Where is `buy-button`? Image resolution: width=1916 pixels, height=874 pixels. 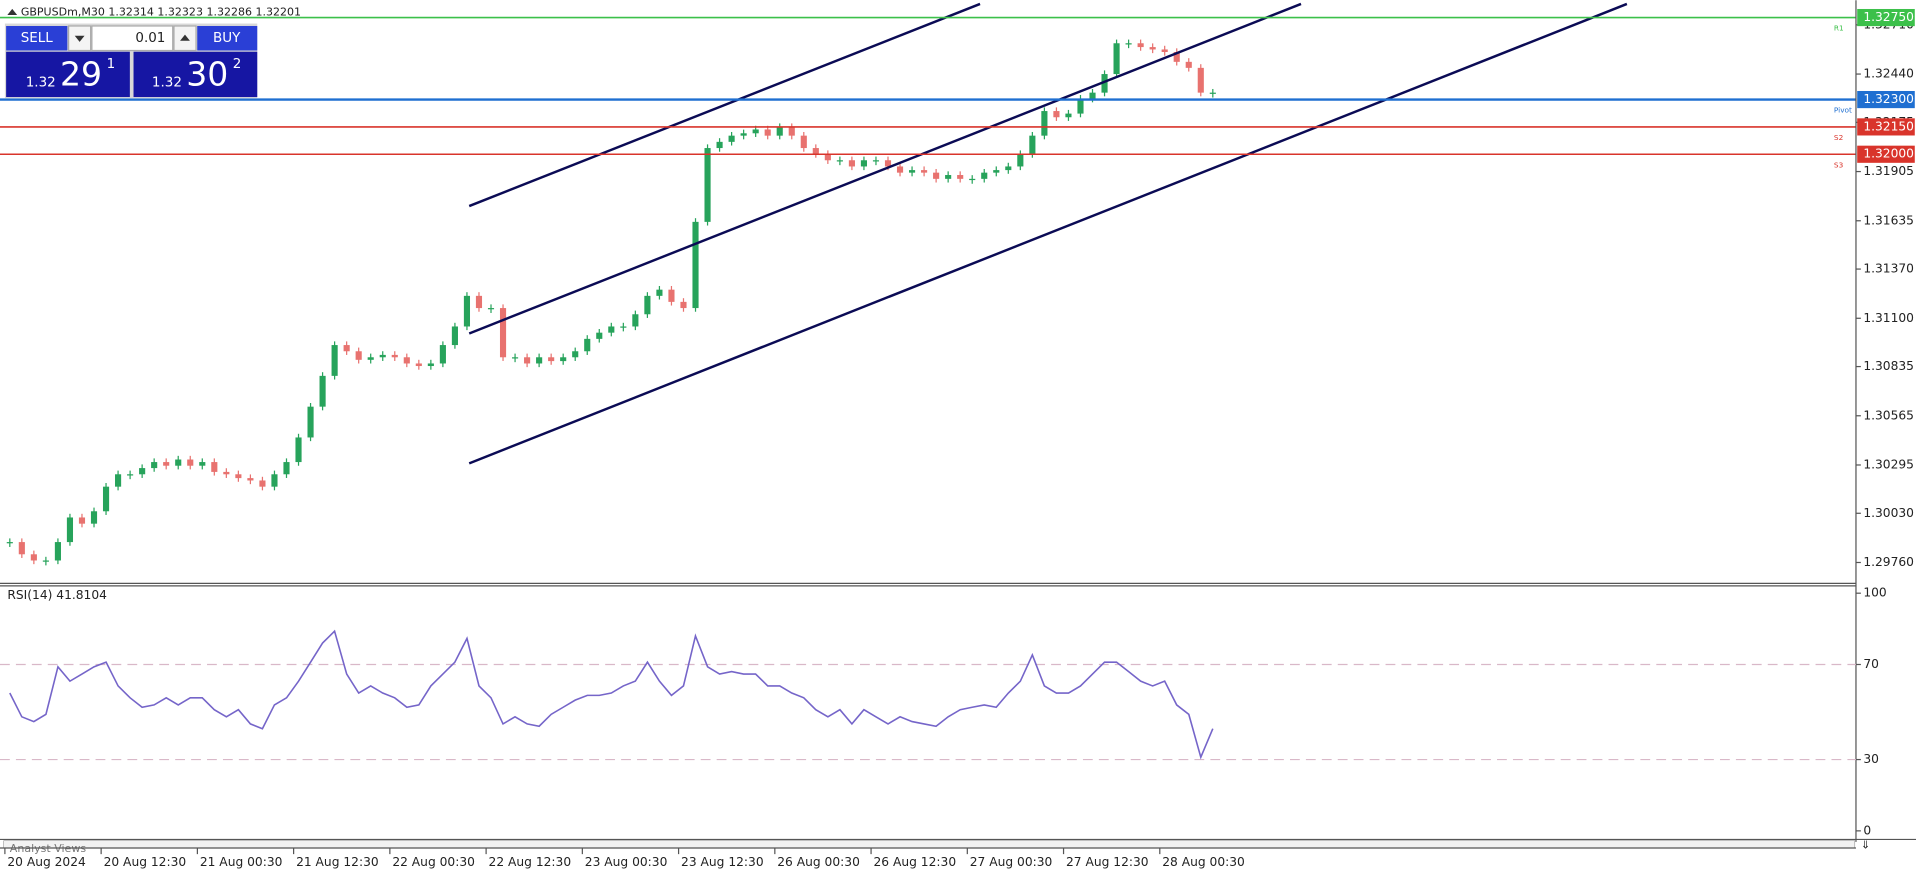 buy-button is located at coordinates (227, 38).